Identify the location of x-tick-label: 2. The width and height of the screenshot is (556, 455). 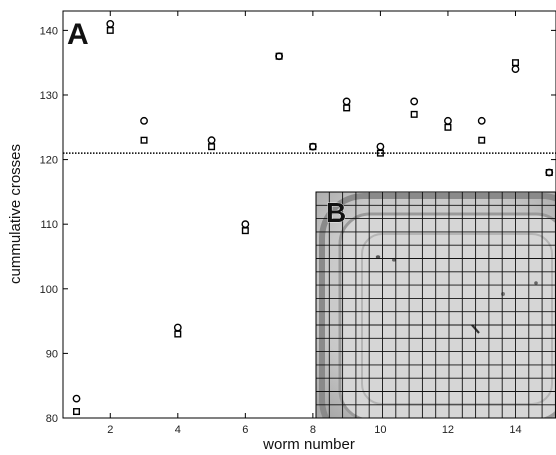
(110, 430).